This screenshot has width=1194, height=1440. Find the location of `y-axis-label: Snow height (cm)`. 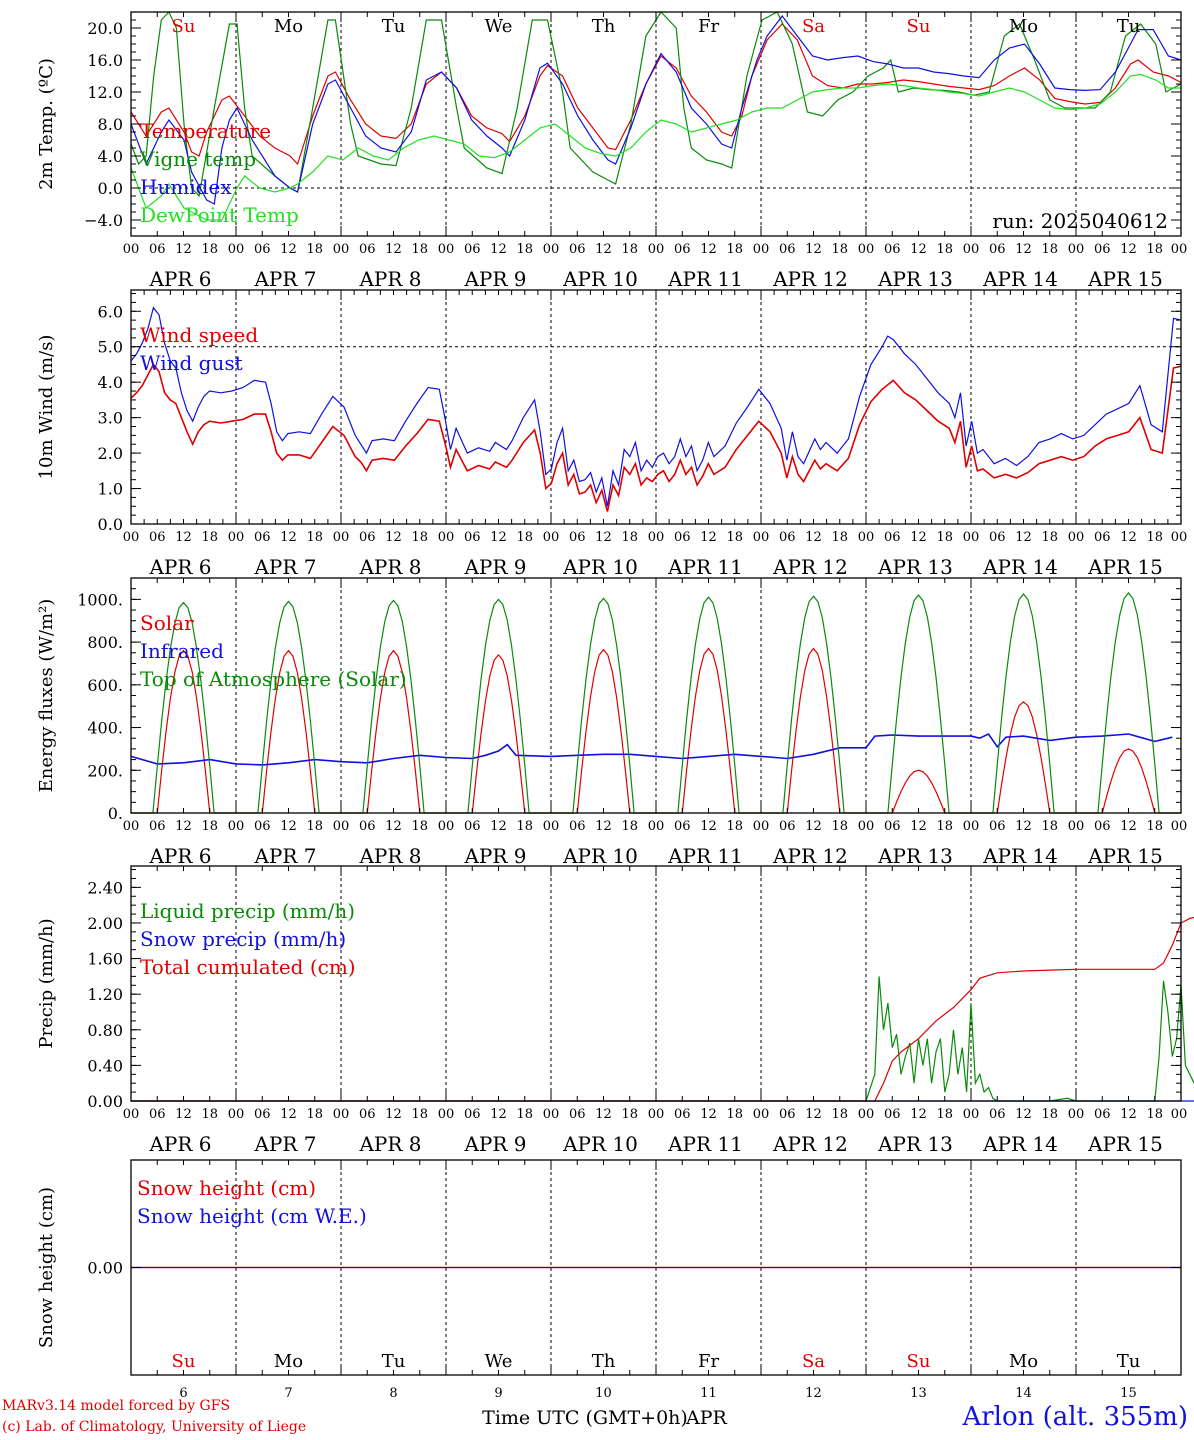

y-axis-label: Snow height (cm) is located at coordinates (46, 1267).